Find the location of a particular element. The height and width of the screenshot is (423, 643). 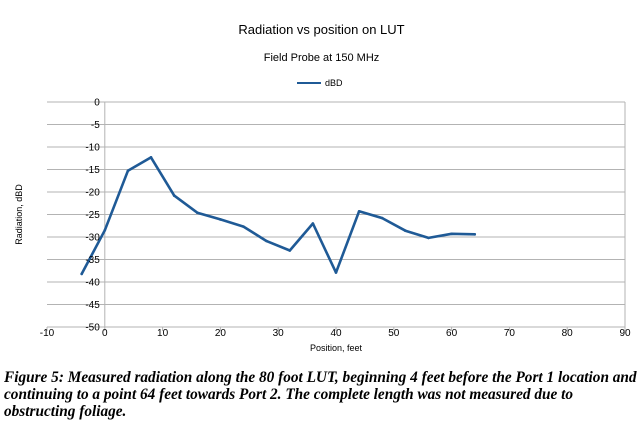

y-tick-label: -15 is located at coordinates (92, 170).